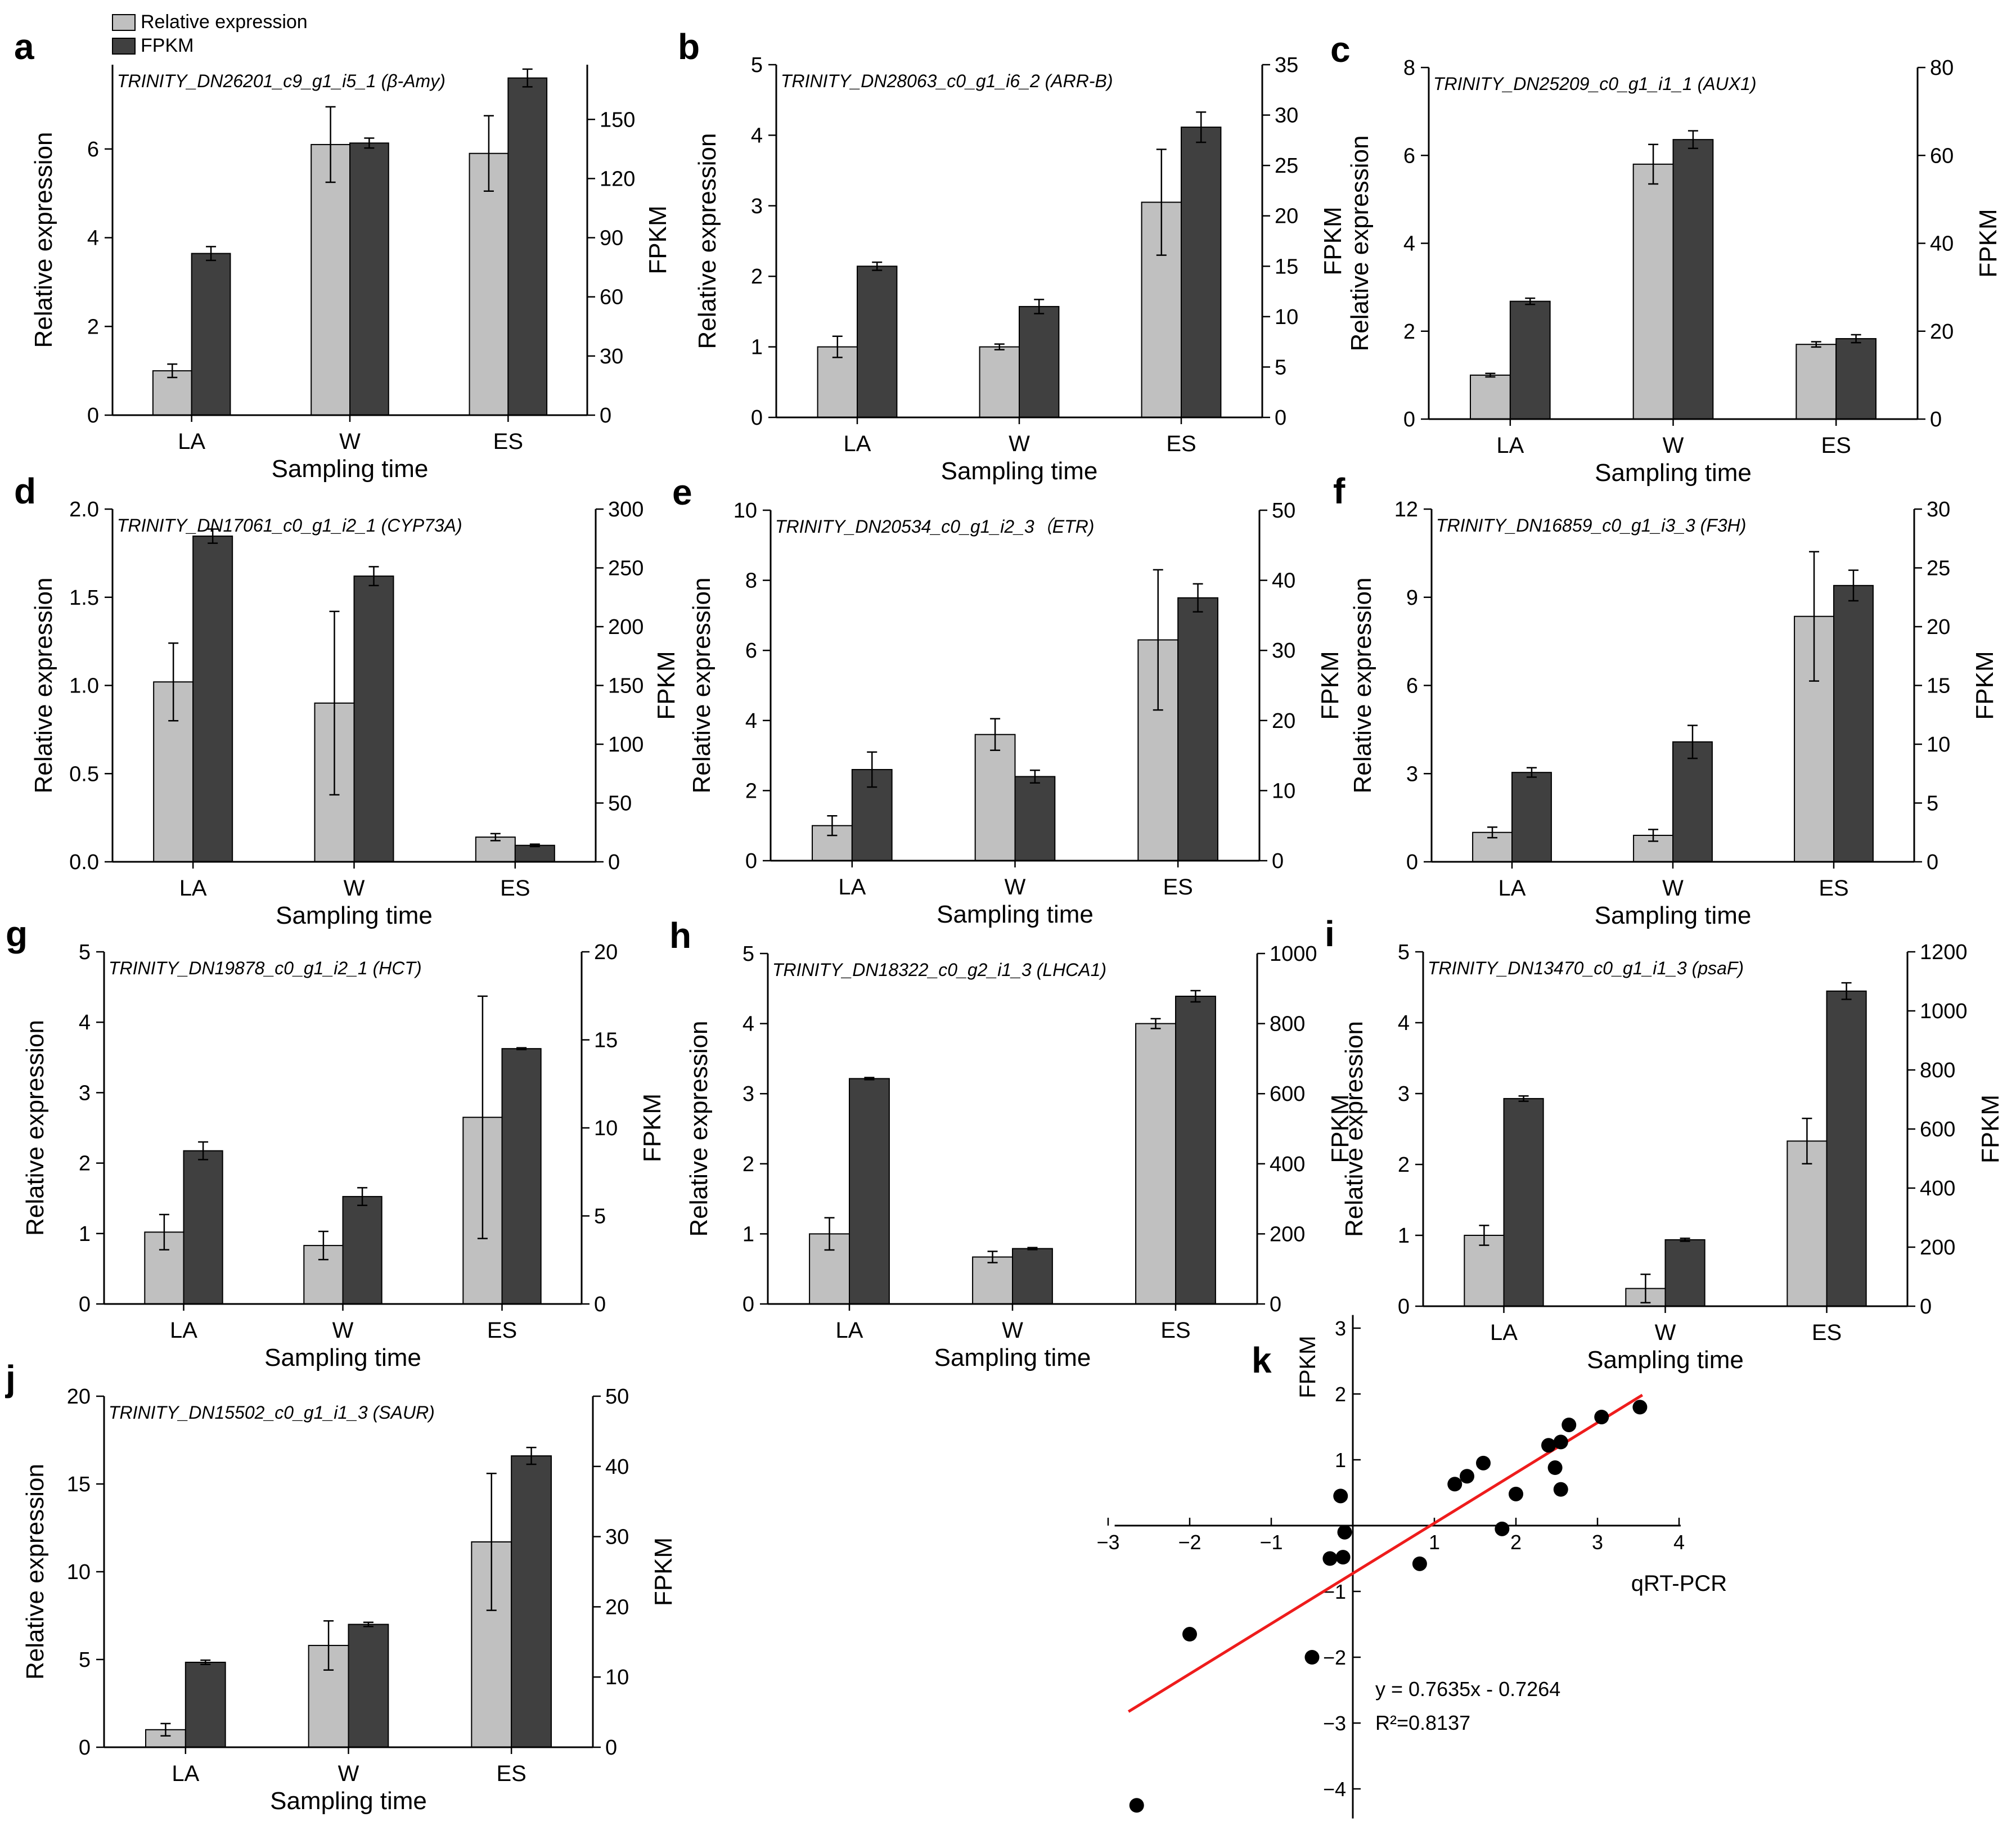  I want to click on y-tick-label: 6, so click(1412, 686).